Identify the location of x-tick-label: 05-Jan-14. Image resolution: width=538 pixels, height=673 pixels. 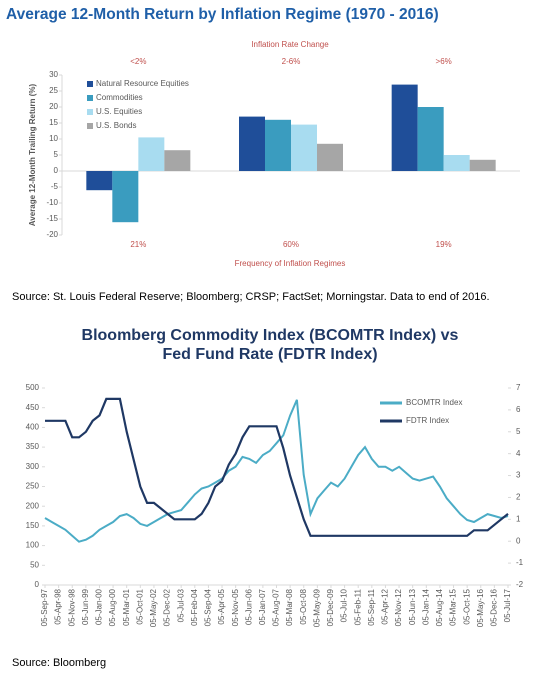
(425, 606).